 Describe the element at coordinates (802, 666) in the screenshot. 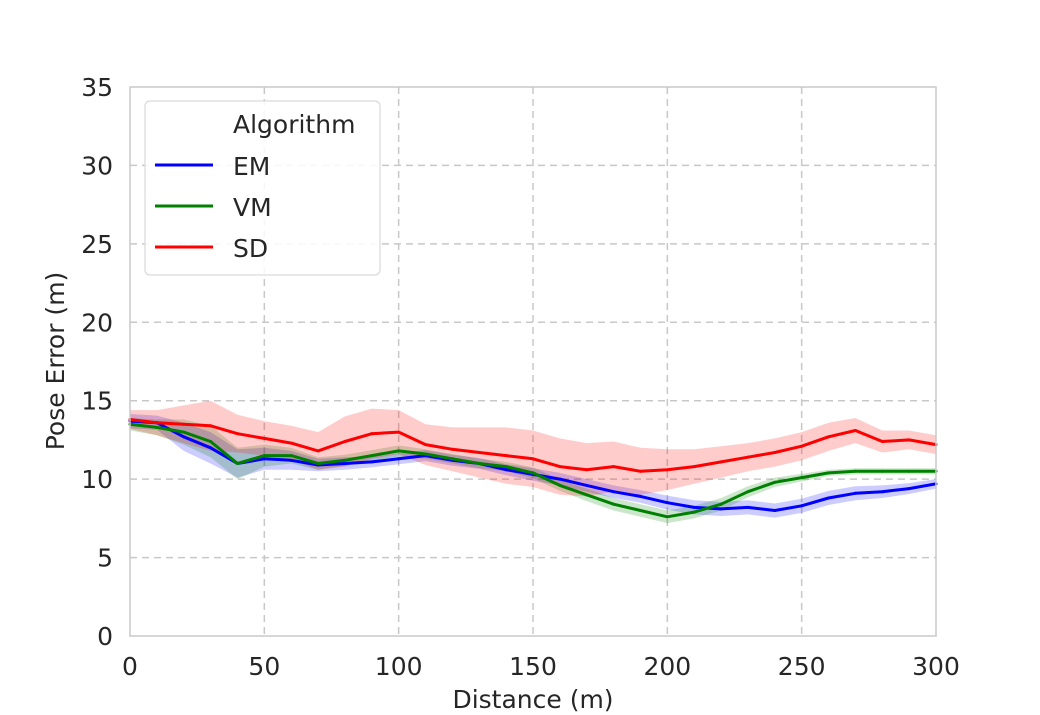

I see `x-tick-label: 250` at that location.